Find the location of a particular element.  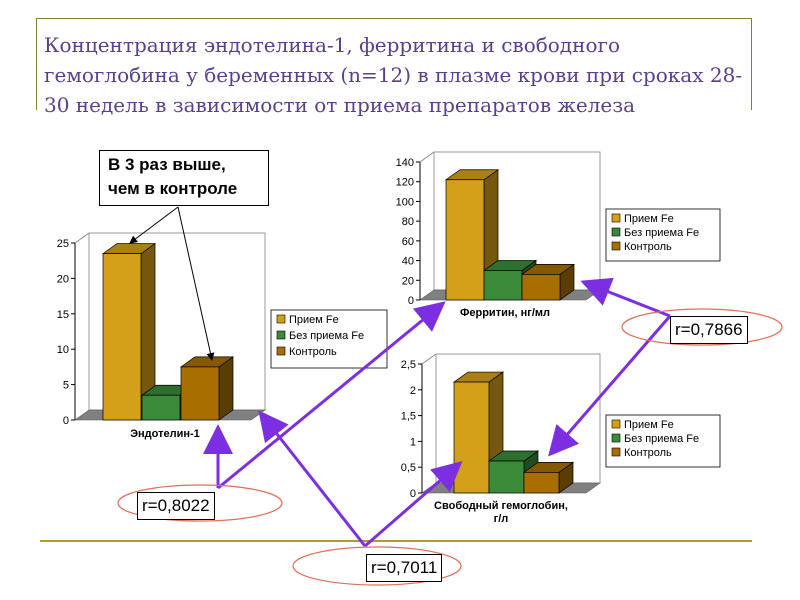

arrow-r1-ferritin is located at coordinates (331, 395).